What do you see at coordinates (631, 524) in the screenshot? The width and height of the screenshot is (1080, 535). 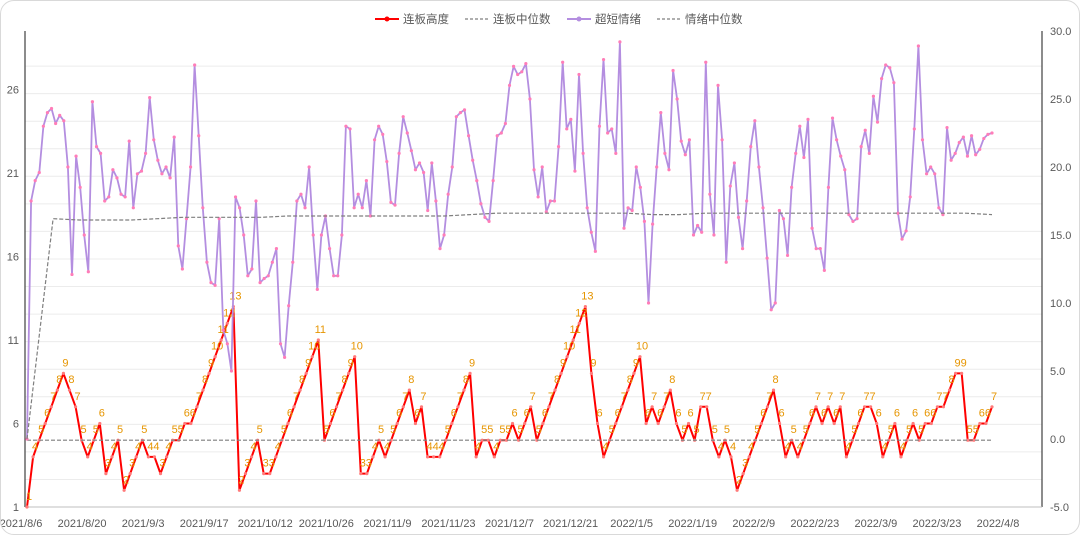 I see `x-tick-label: 2022/1/5` at bounding box center [631, 524].